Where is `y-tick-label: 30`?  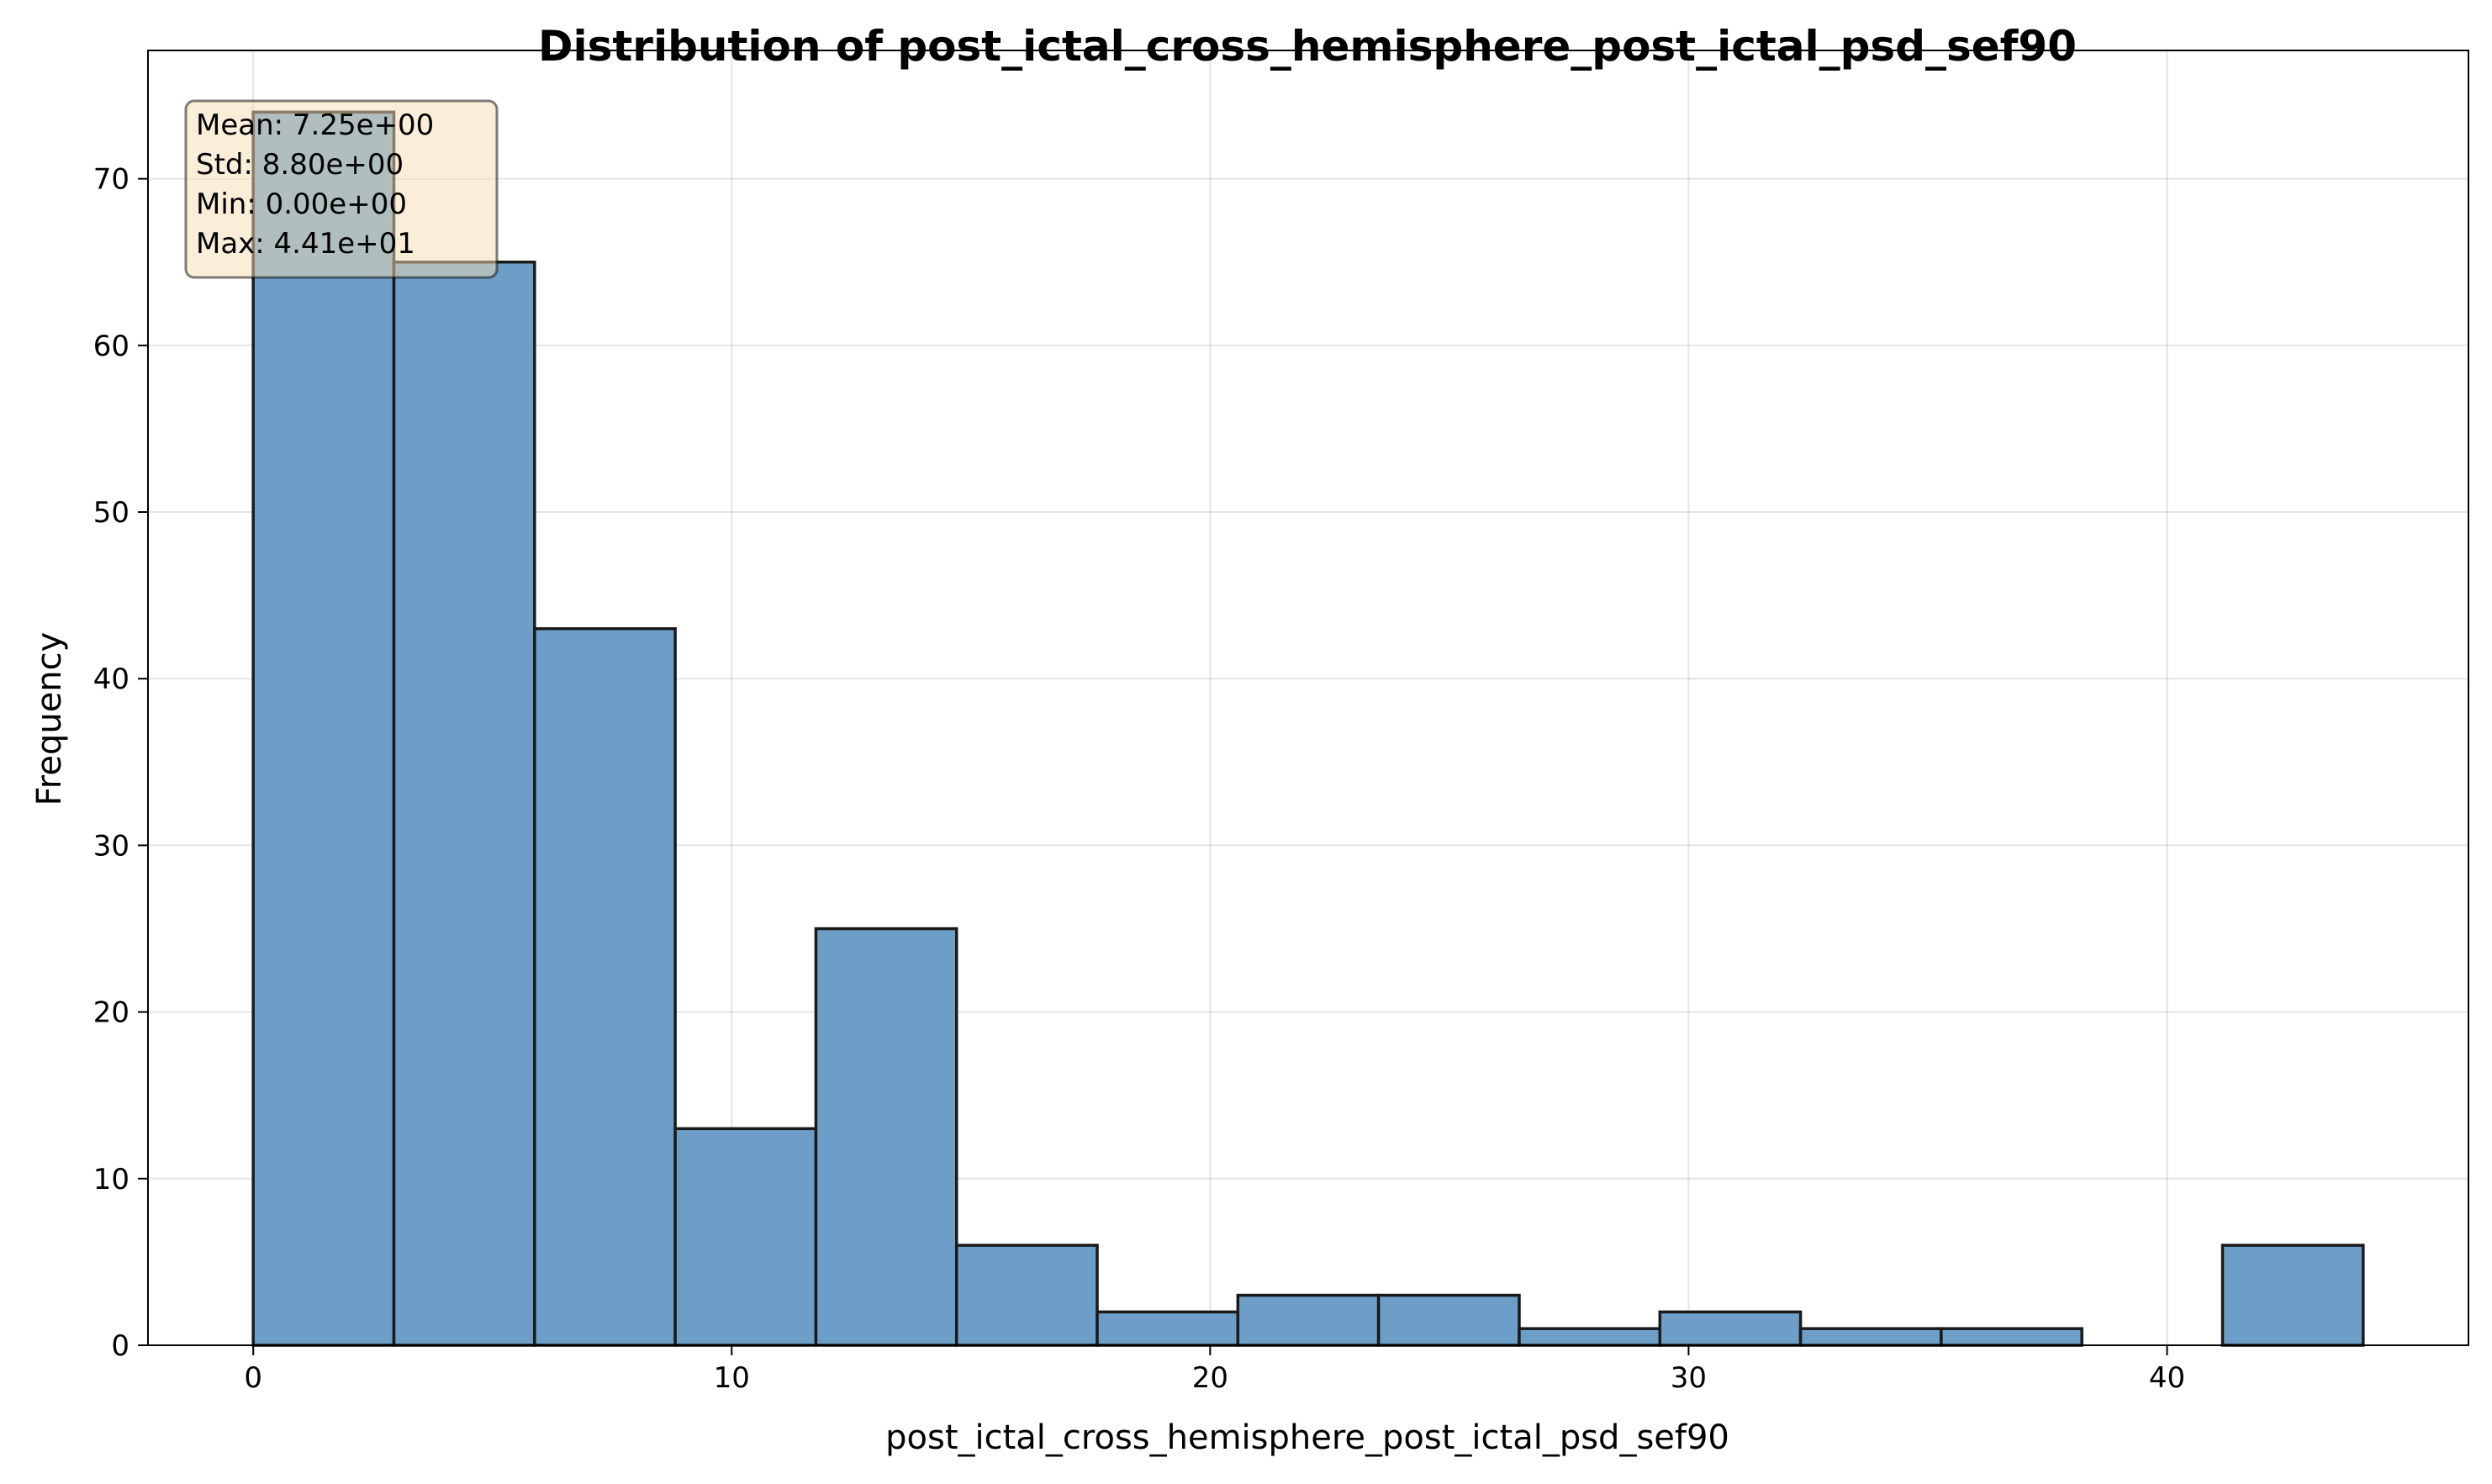
y-tick-label: 30 is located at coordinates (111, 846).